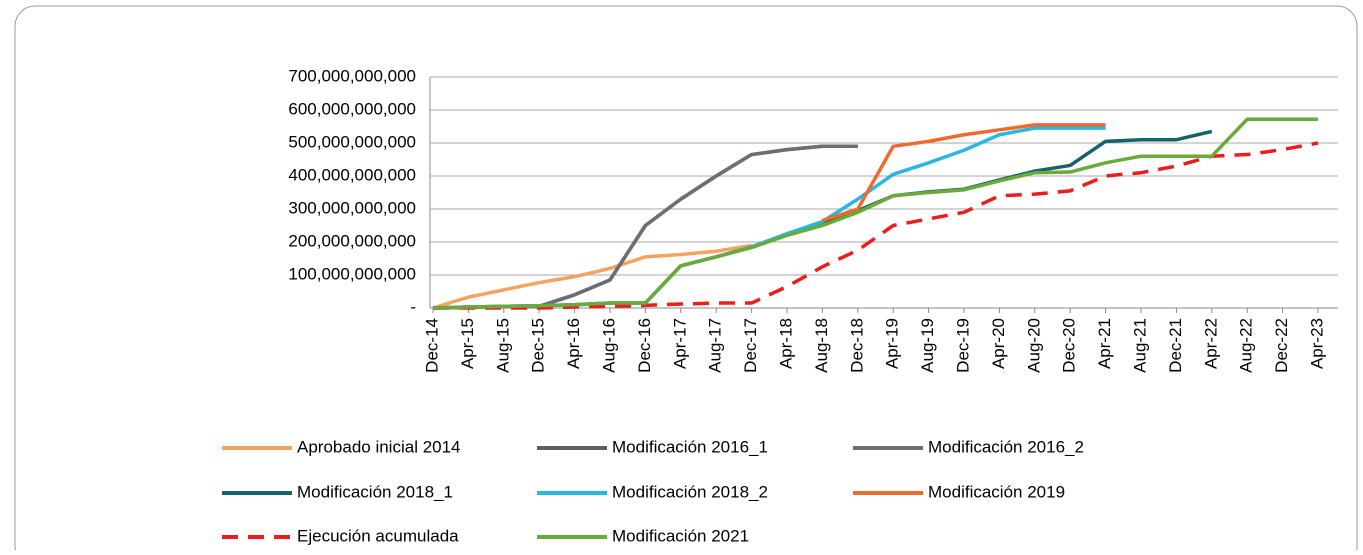  Describe the element at coordinates (1316, 343) in the screenshot. I see `x-tick-label: Apr-23` at that location.